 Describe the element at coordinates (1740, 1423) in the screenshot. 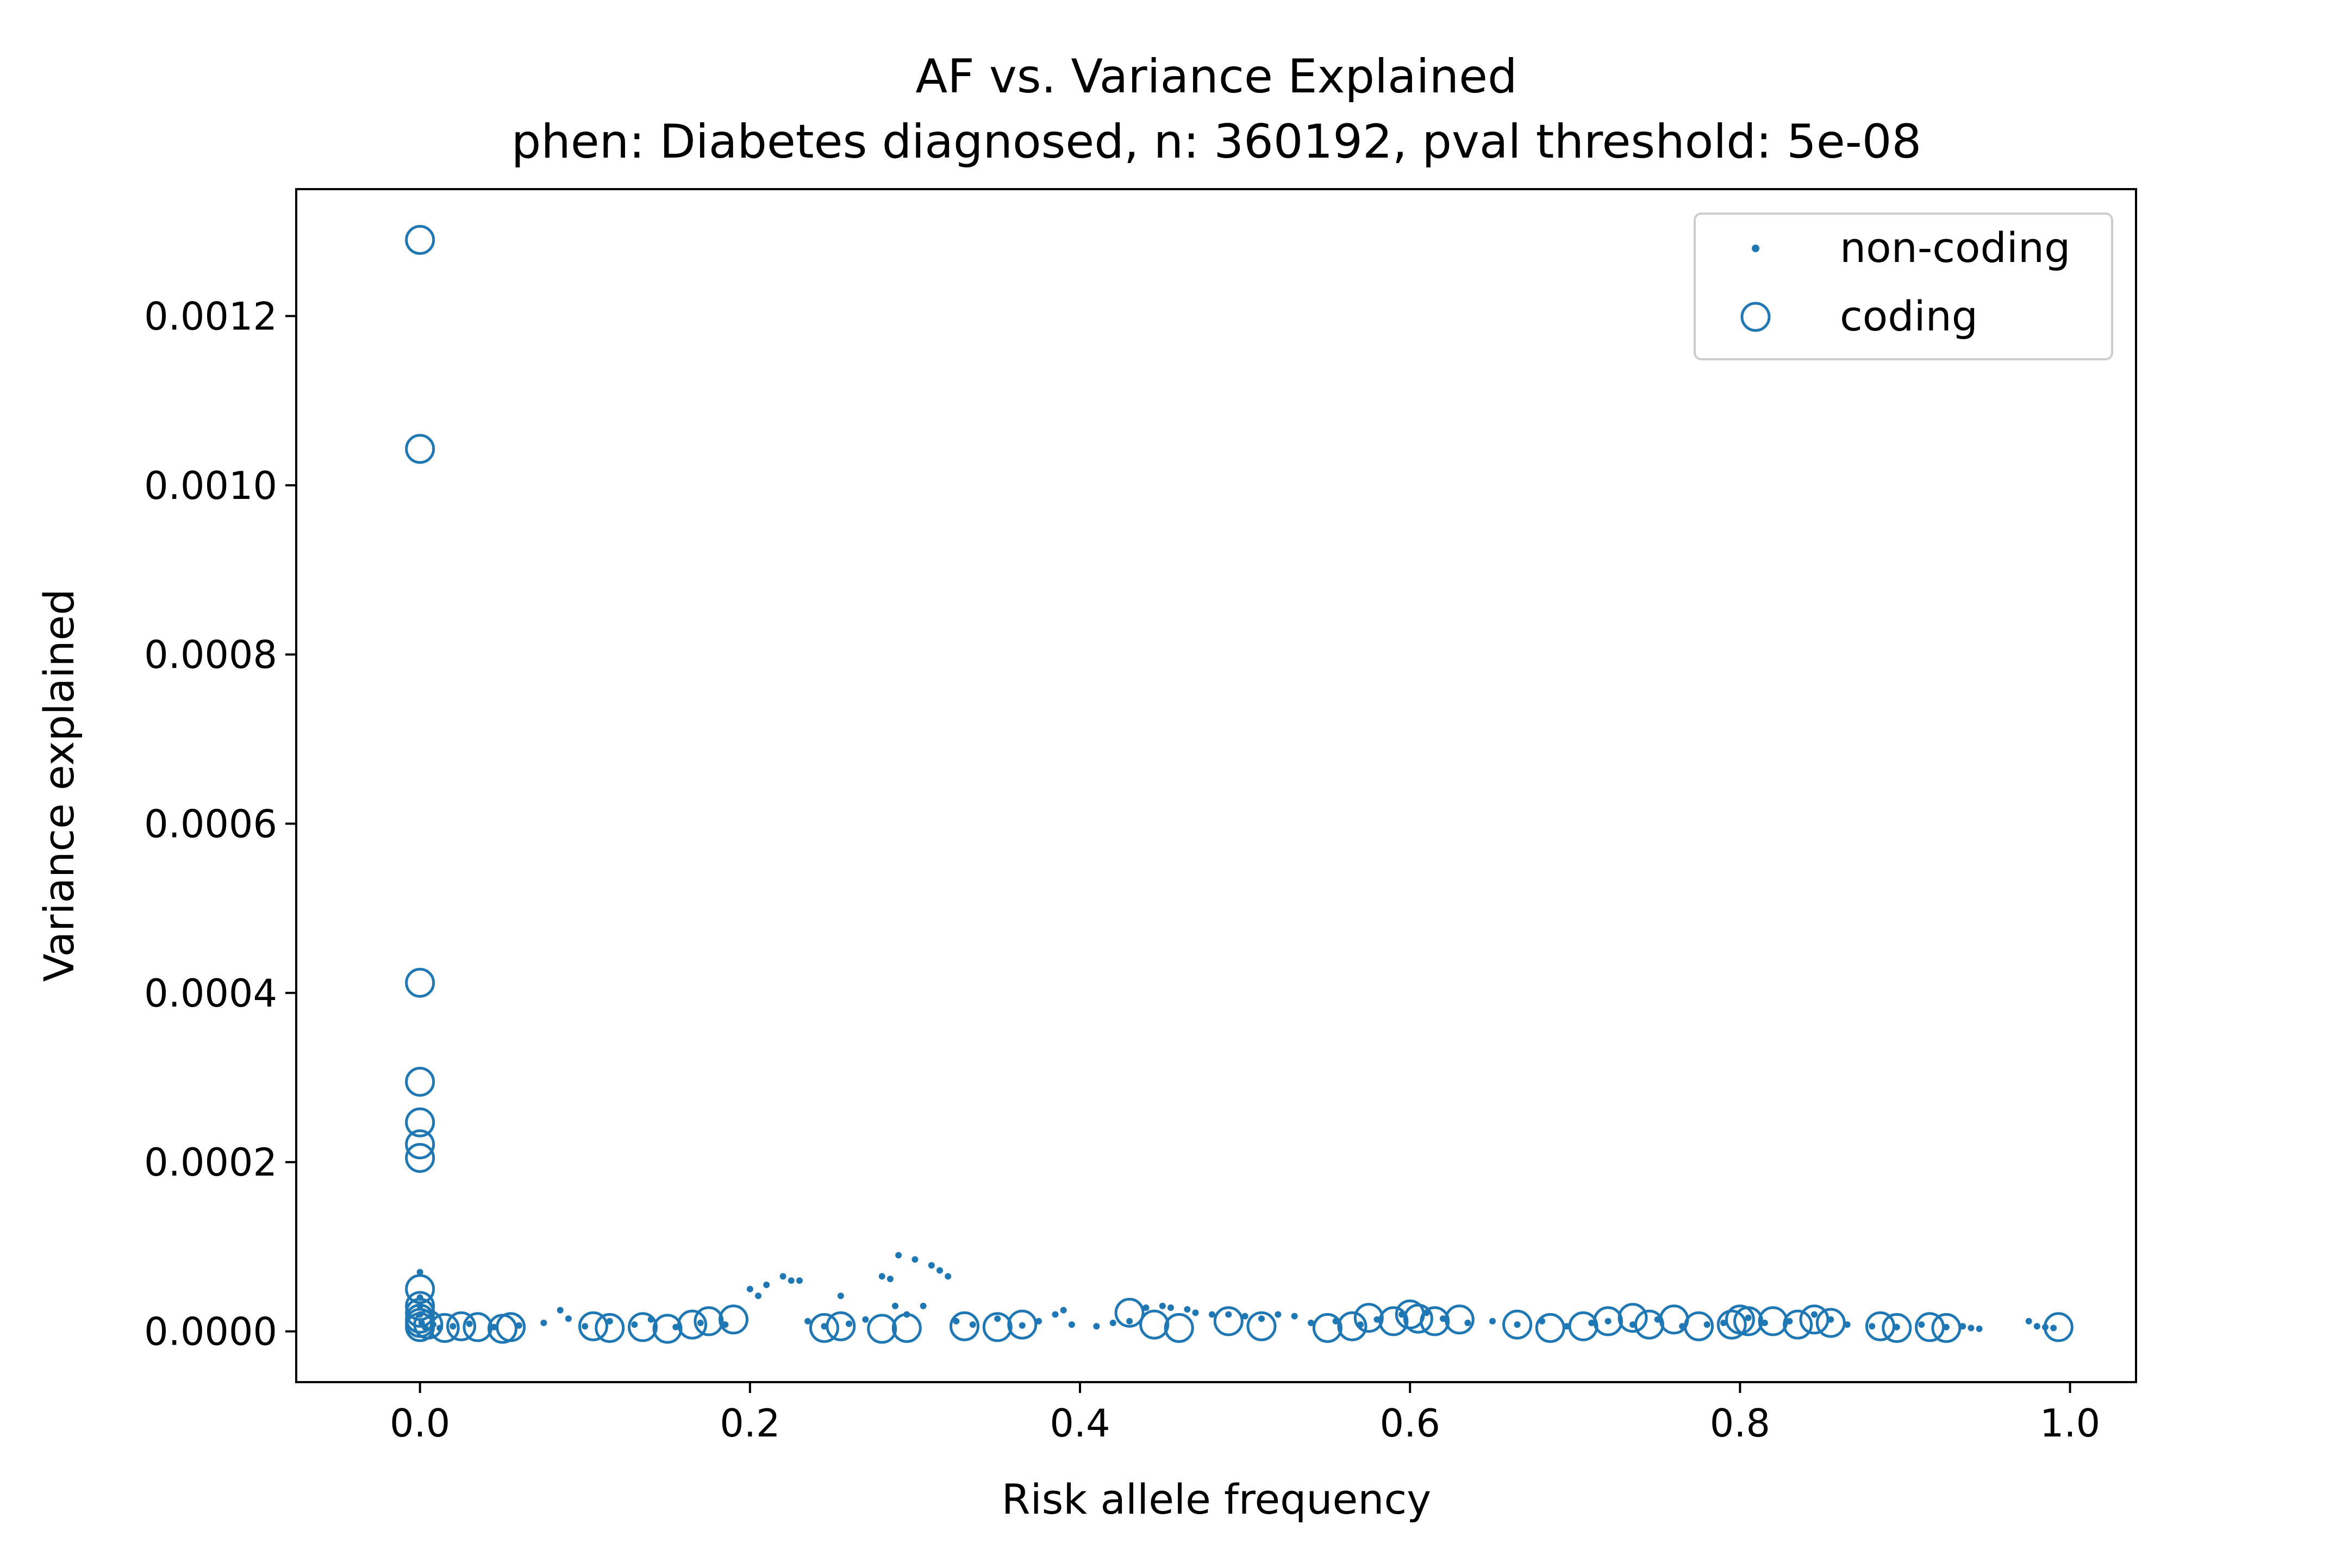

I see `x-tick-label: 0.8` at that location.